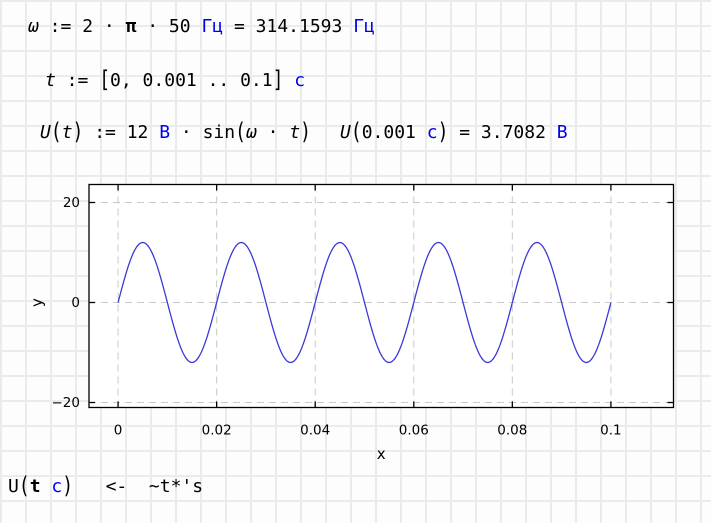 The height and width of the screenshot is (523, 711). I want to click on math-region-t-range-definition: t := [0, 0.001 .. 0.1] с, so click(175, 79).